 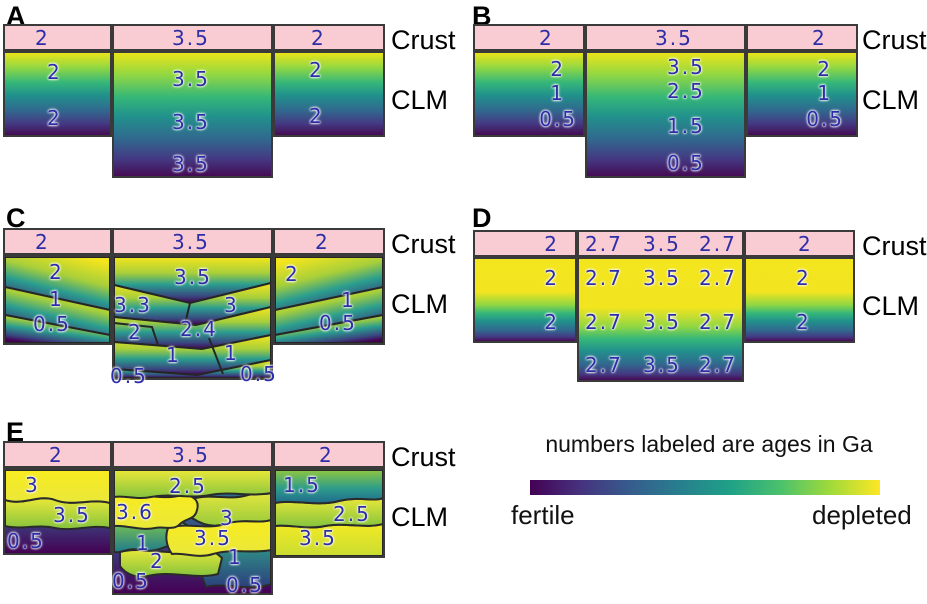 What do you see at coordinates (135, 512) in the screenshot?
I see `age-label: 3.6` at bounding box center [135, 512].